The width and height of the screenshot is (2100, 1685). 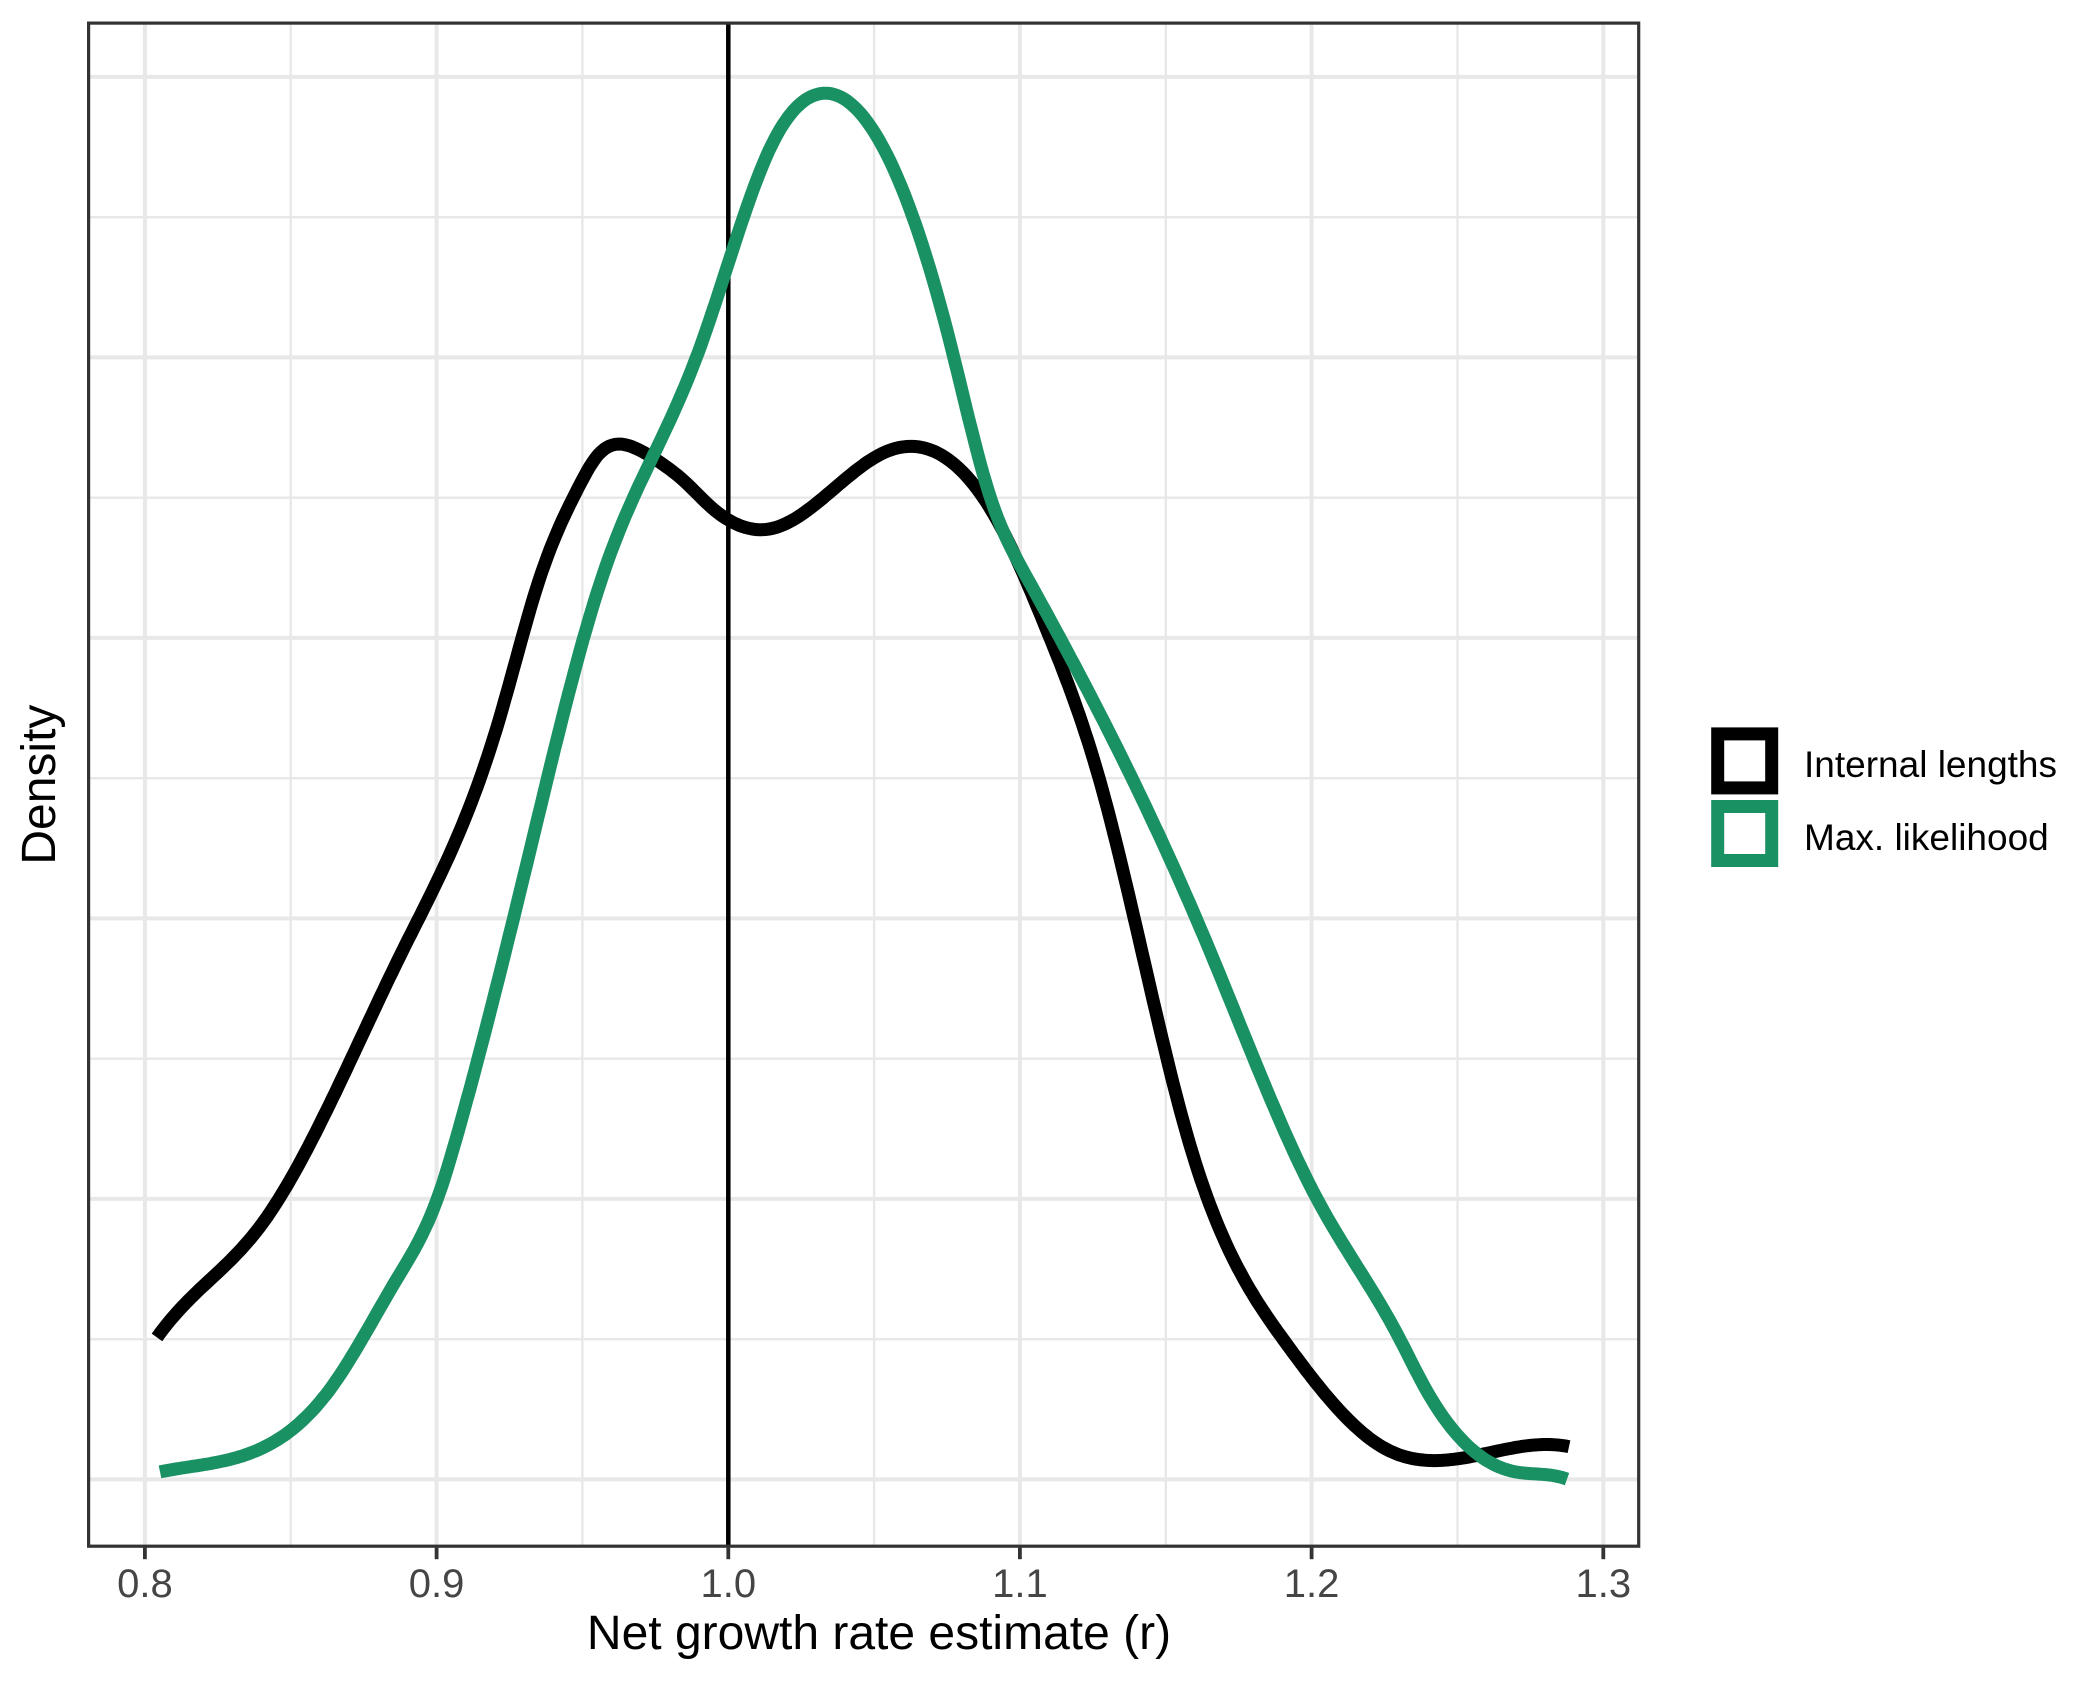 What do you see at coordinates (728, 1584) in the screenshot?
I see `svg-text: 1.0` at bounding box center [728, 1584].